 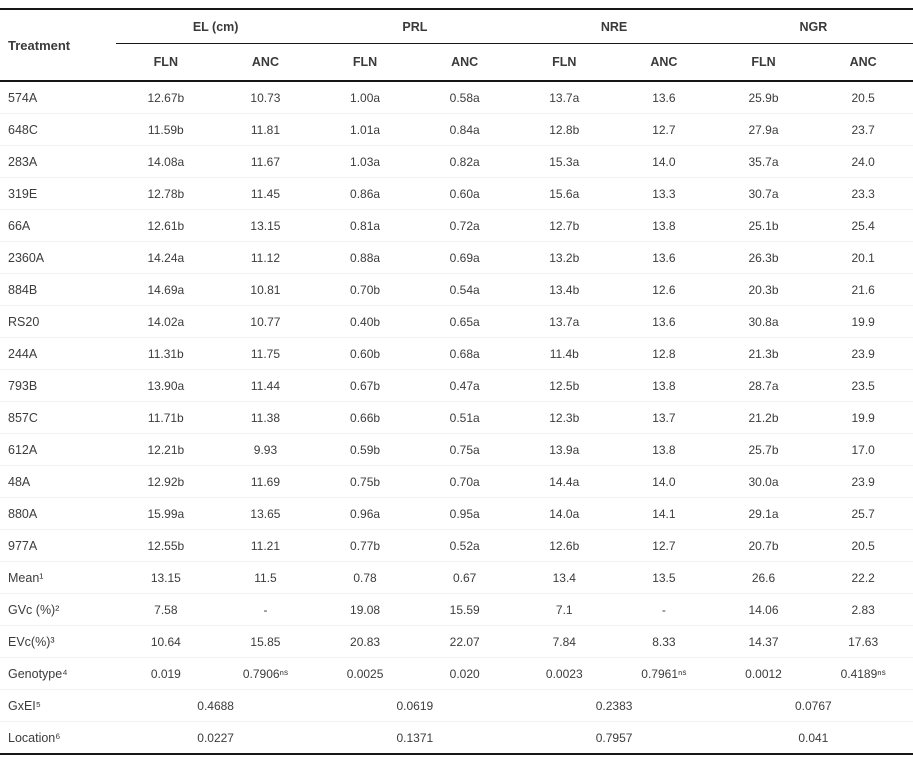 What do you see at coordinates (863, 225) in the screenshot?
I see `data-cell: 25.4` at bounding box center [863, 225].